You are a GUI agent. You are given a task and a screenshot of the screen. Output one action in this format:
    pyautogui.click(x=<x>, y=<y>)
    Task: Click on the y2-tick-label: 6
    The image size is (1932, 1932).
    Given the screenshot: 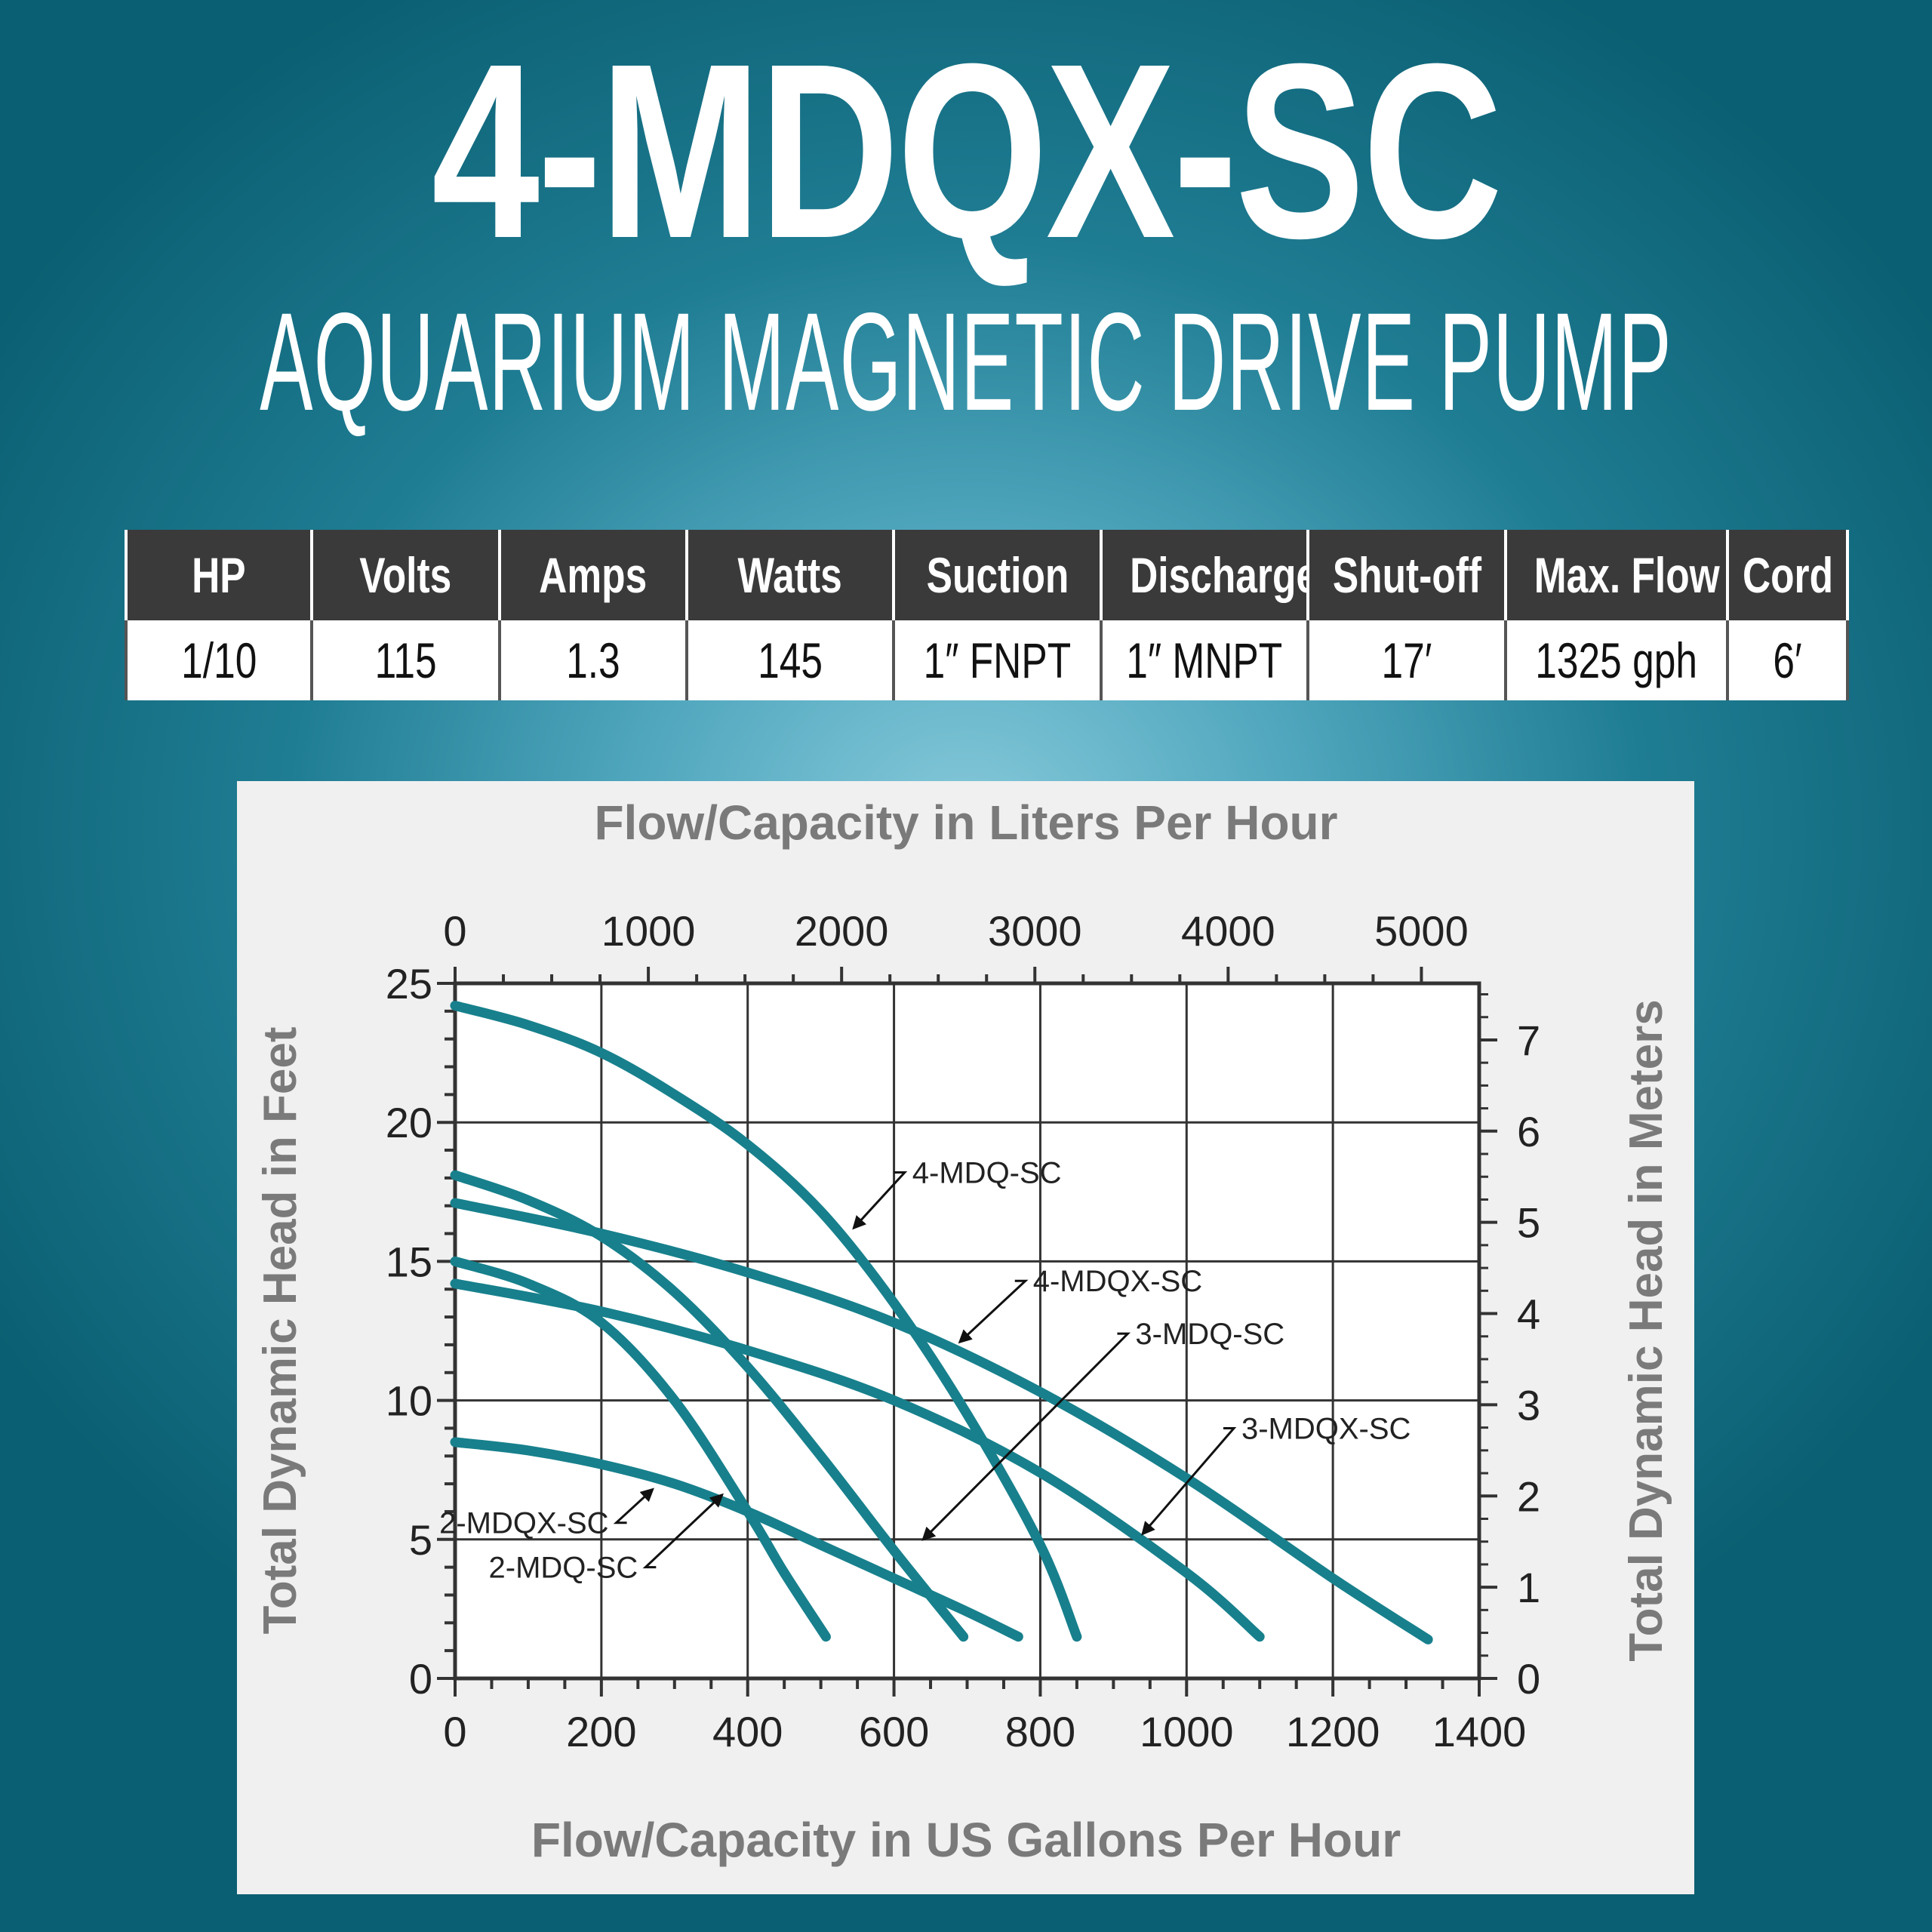 What is the action you would take?
    pyautogui.click(x=1528, y=1131)
    